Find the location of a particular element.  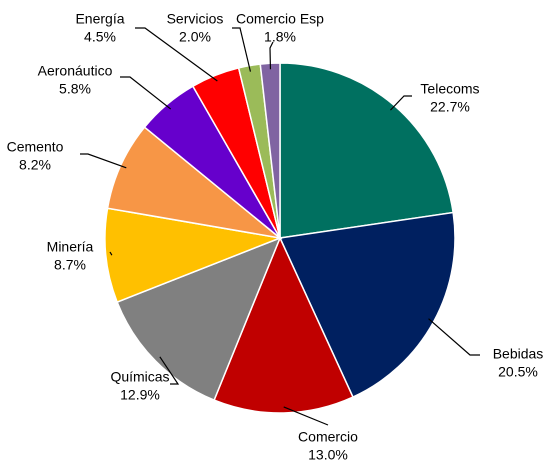

slice-label: Aeronáutico is located at coordinates (75, 71).